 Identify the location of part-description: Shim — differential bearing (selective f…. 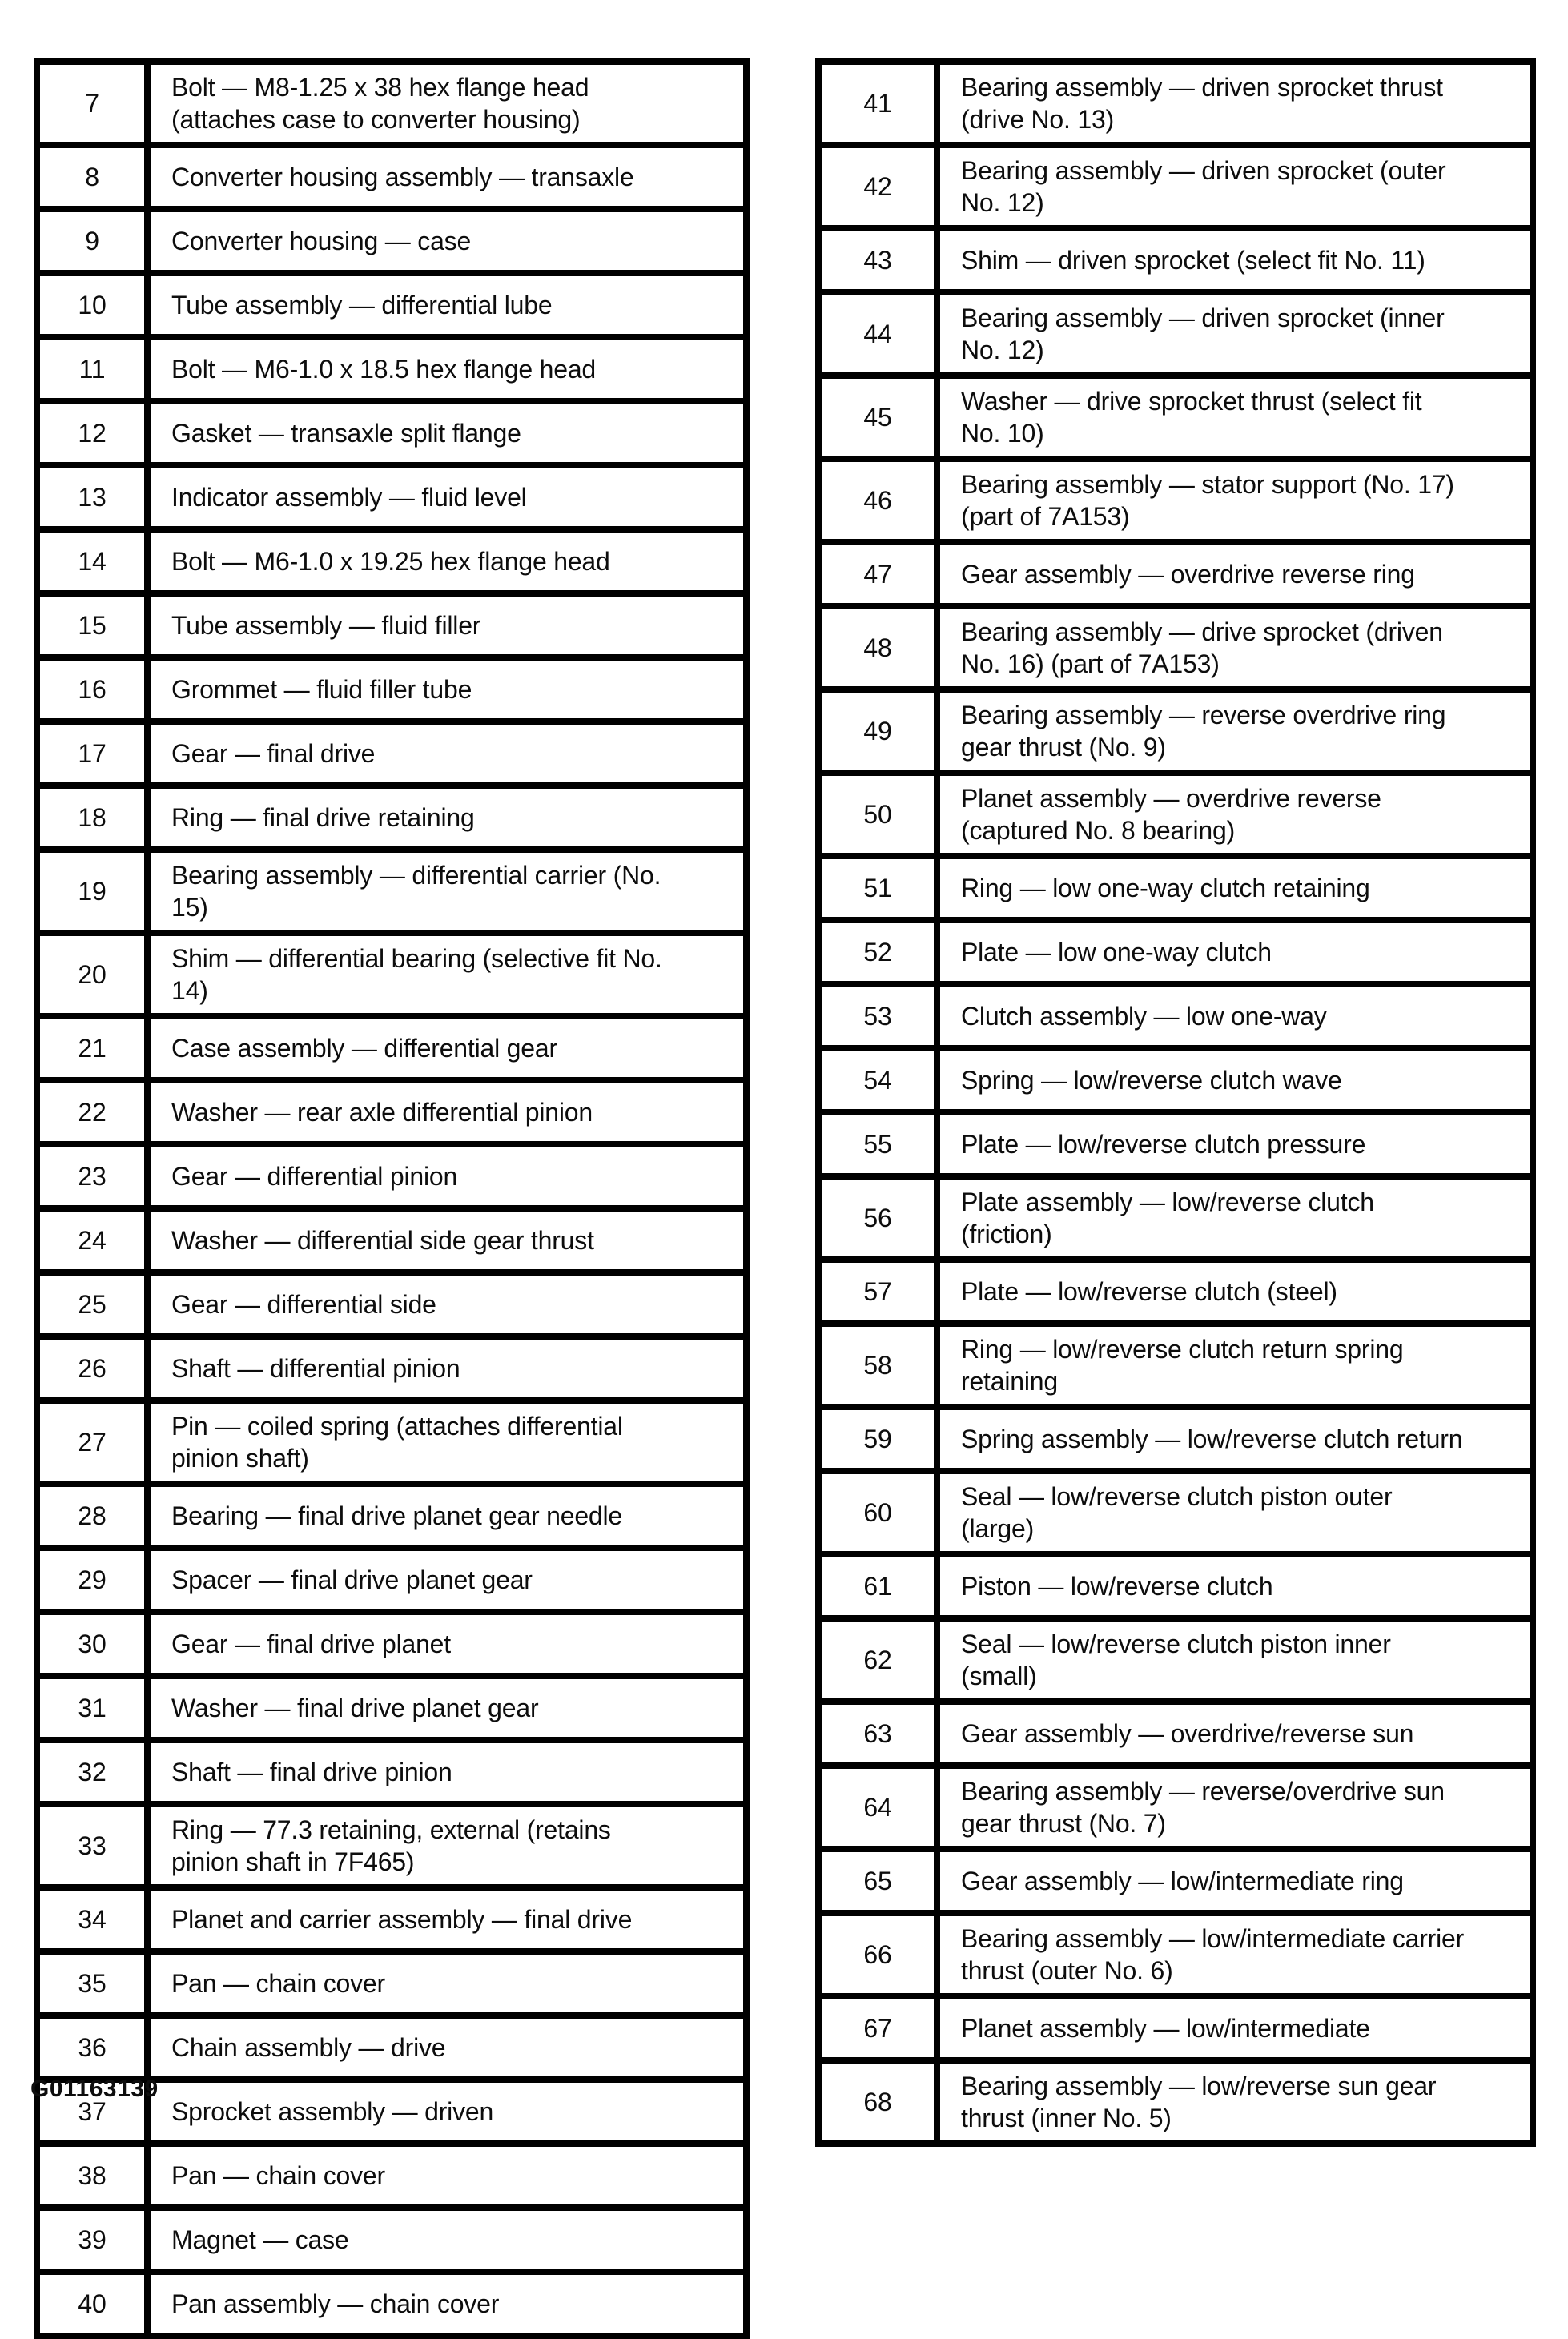
(447, 974).